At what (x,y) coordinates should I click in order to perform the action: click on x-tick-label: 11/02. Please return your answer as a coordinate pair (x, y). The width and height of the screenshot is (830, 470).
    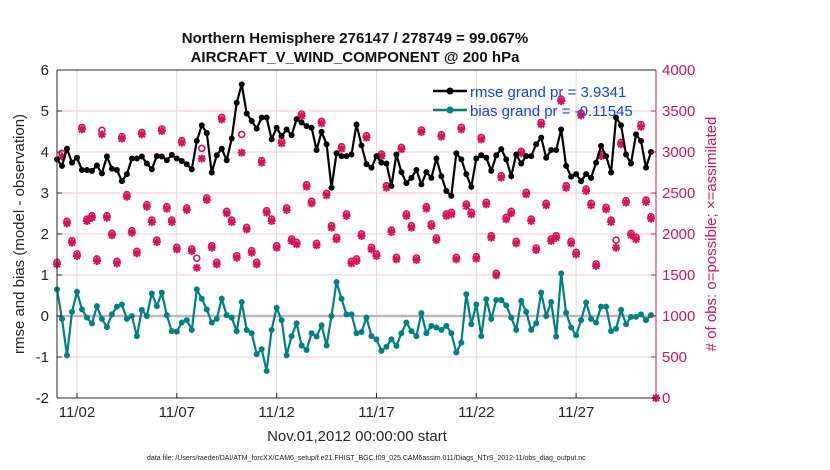
    Looking at the image, I should click on (77, 412).